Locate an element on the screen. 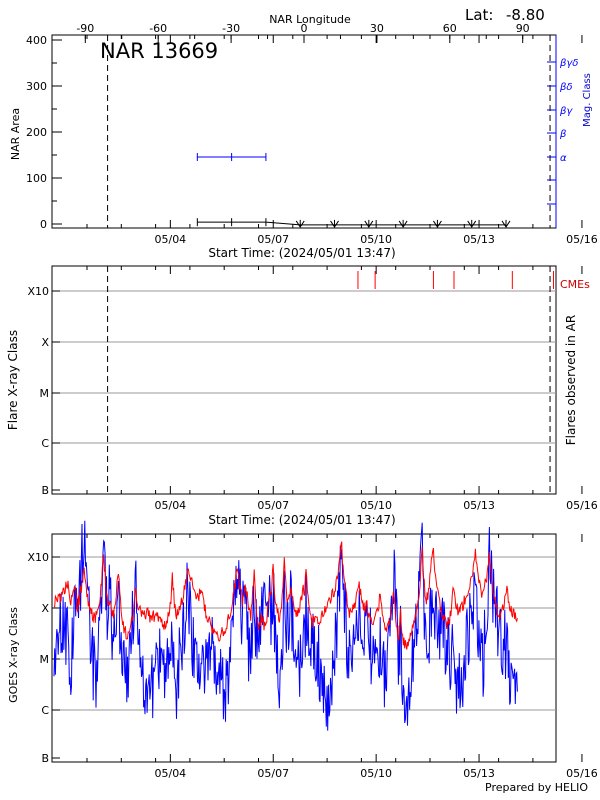  flare-axis-label: Flare X-ray Class is located at coordinates (13, 380).